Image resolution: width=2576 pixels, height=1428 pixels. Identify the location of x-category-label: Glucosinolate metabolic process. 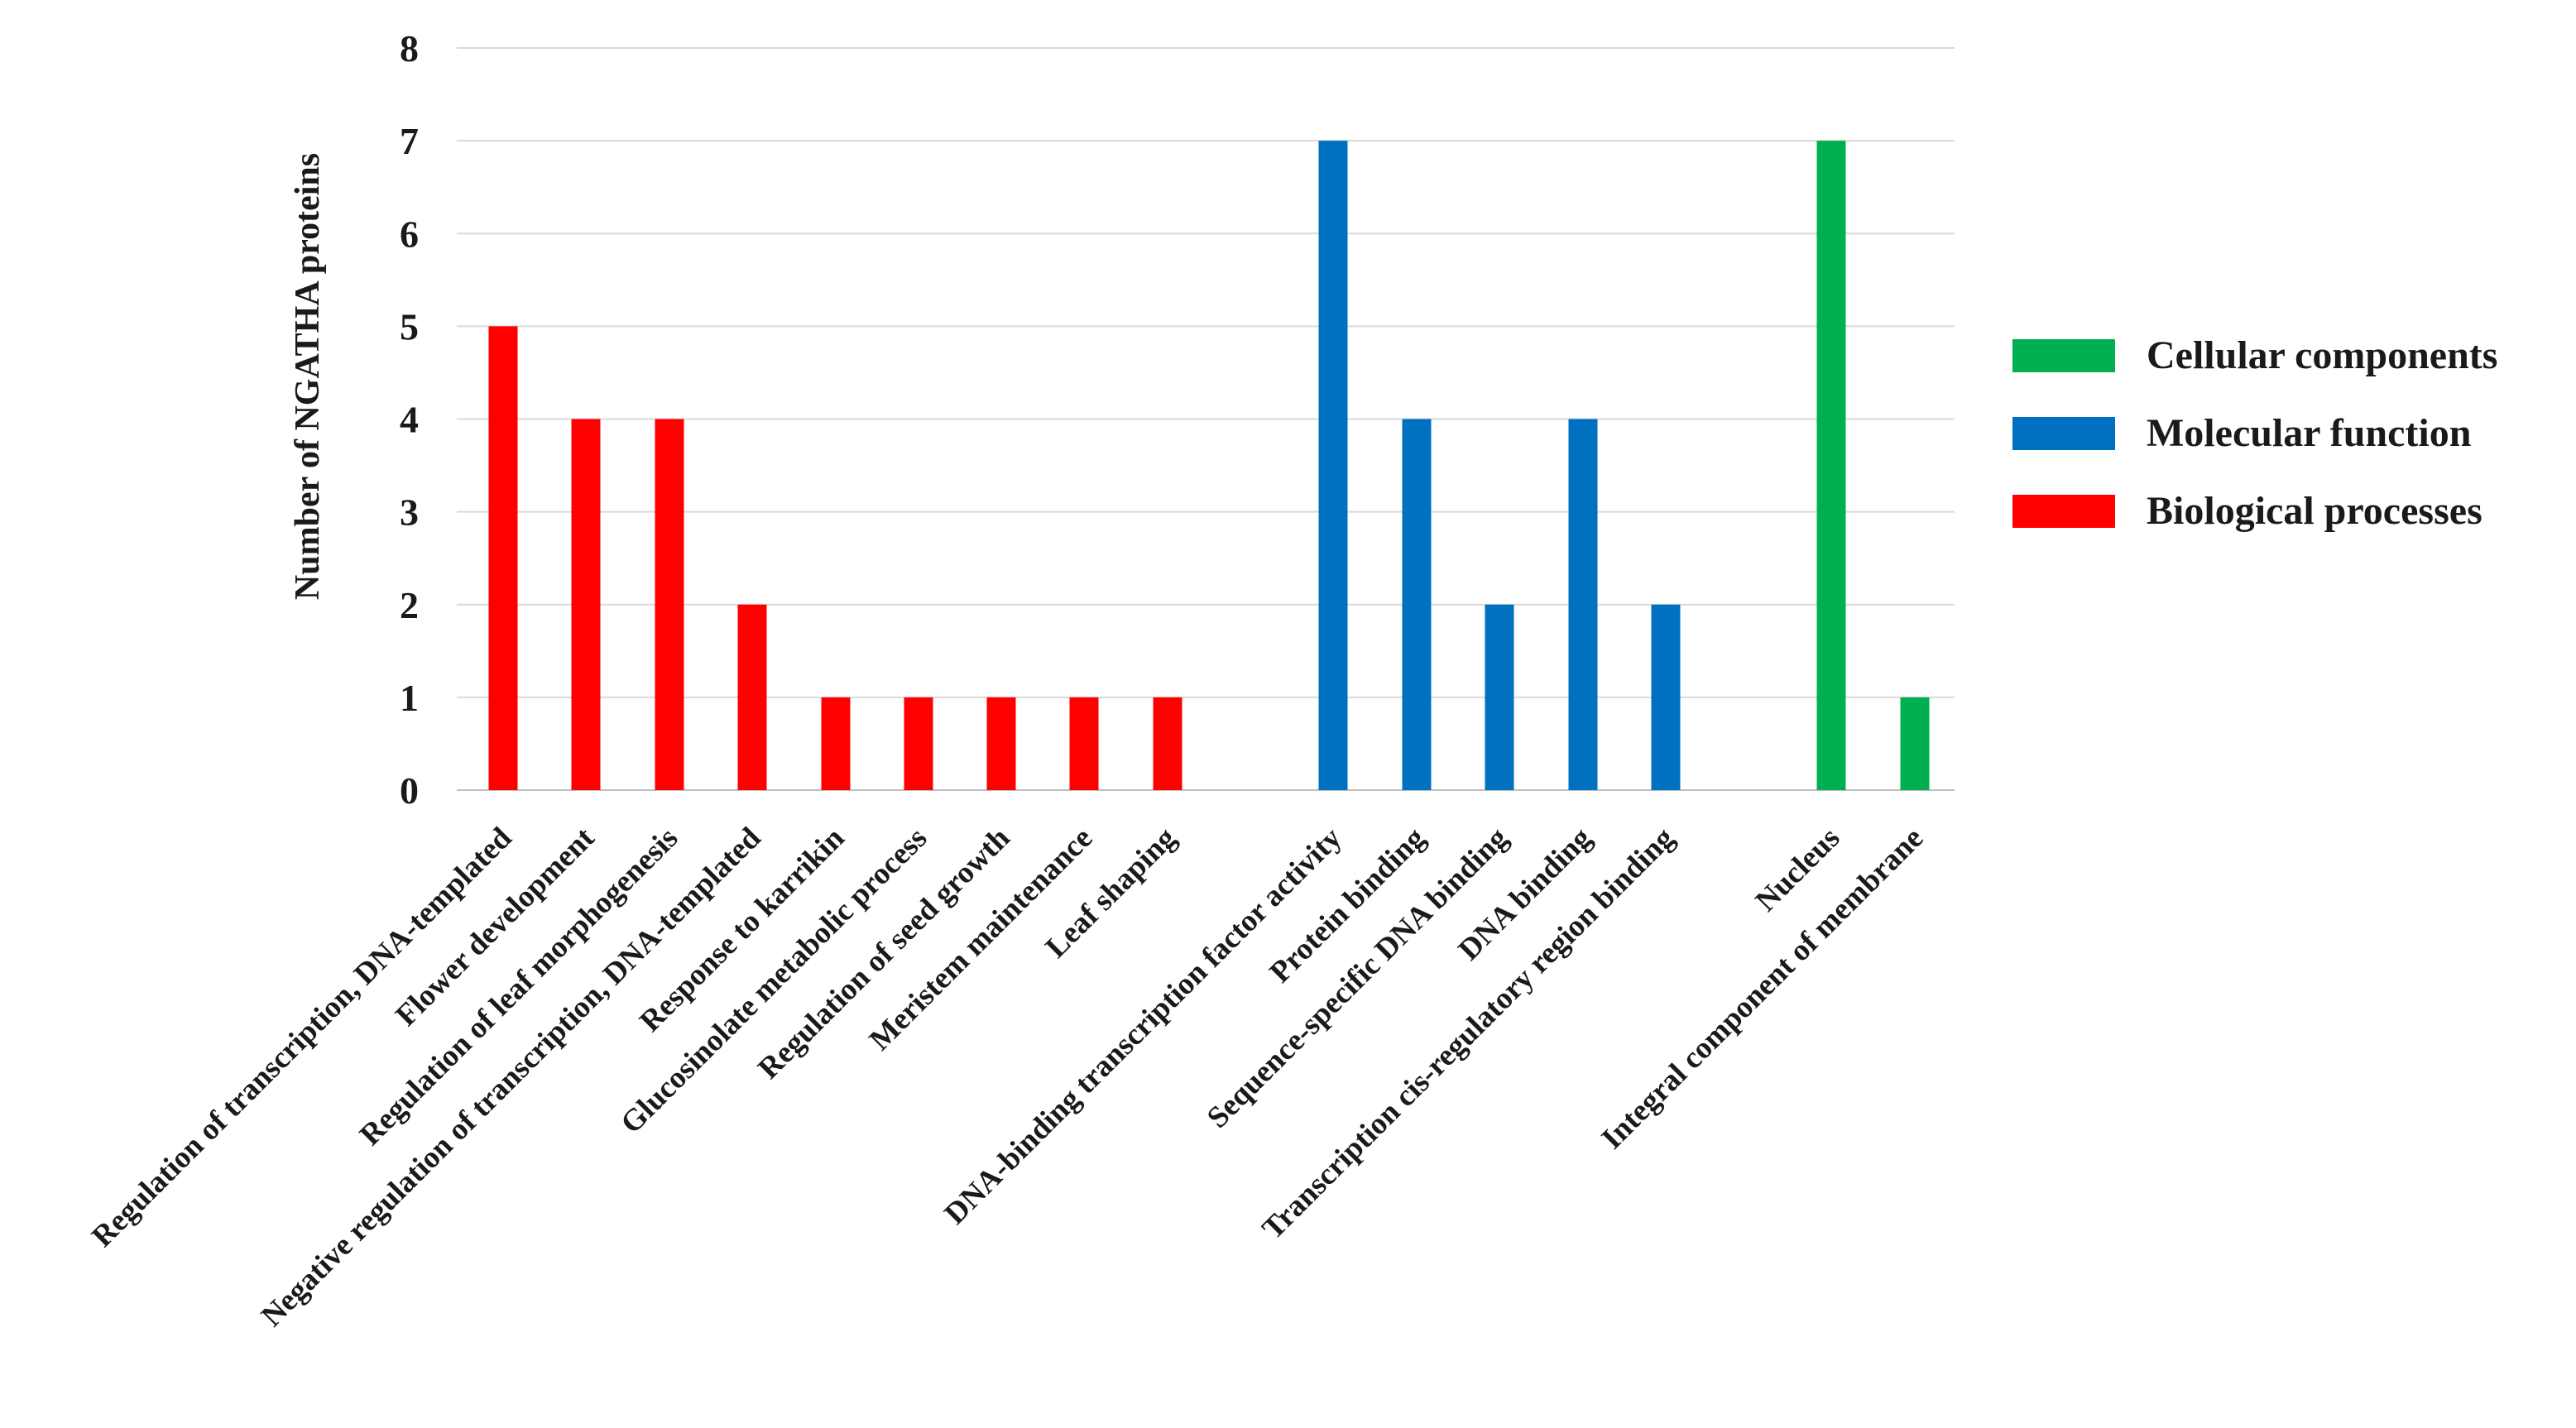
(774, 980).